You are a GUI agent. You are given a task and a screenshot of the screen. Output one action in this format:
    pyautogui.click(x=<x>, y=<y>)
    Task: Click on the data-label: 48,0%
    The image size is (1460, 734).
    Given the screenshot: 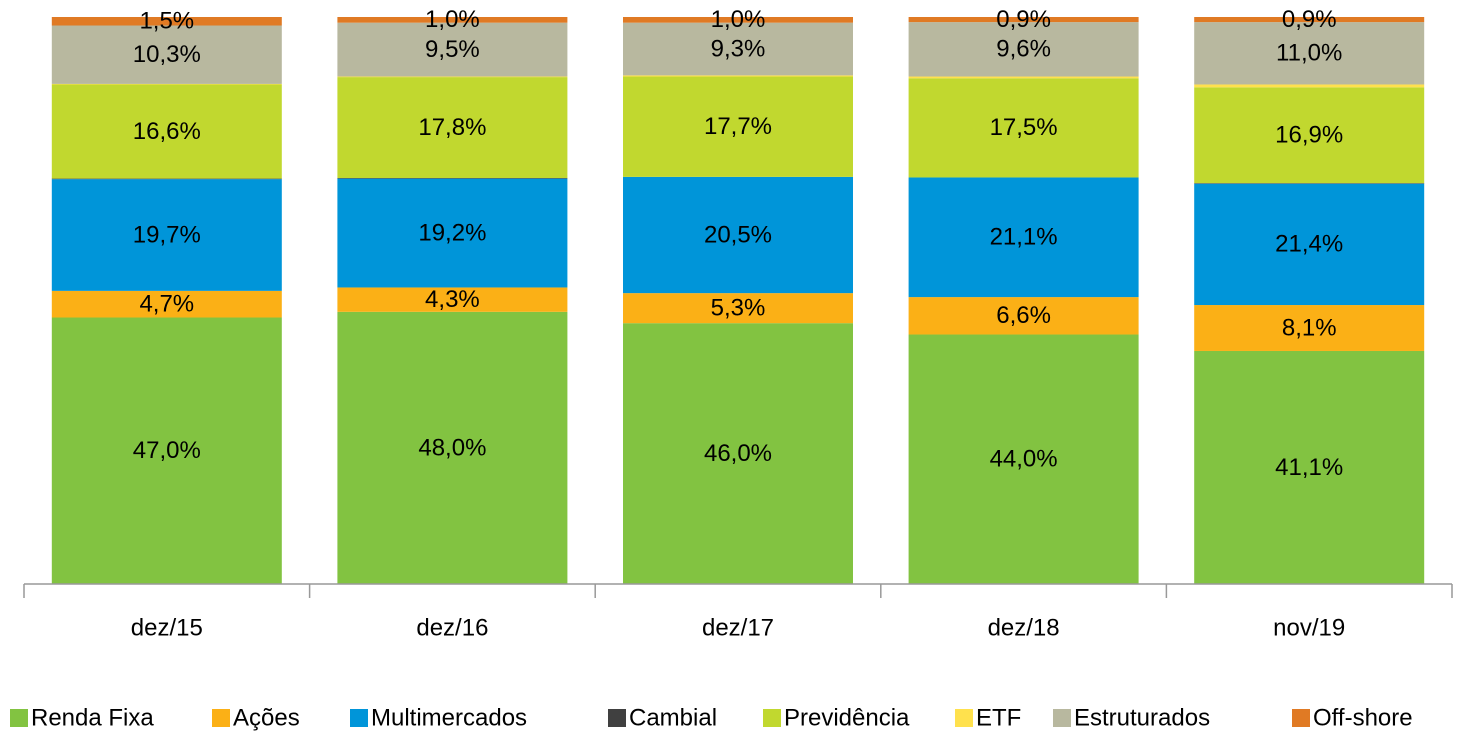 What is the action you would take?
    pyautogui.click(x=452, y=447)
    